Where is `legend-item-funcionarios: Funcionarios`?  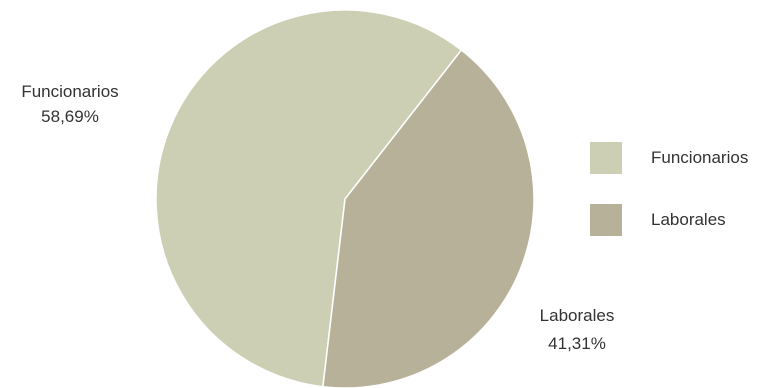
legend-item-funcionarios: Funcionarios is located at coordinates (669, 158).